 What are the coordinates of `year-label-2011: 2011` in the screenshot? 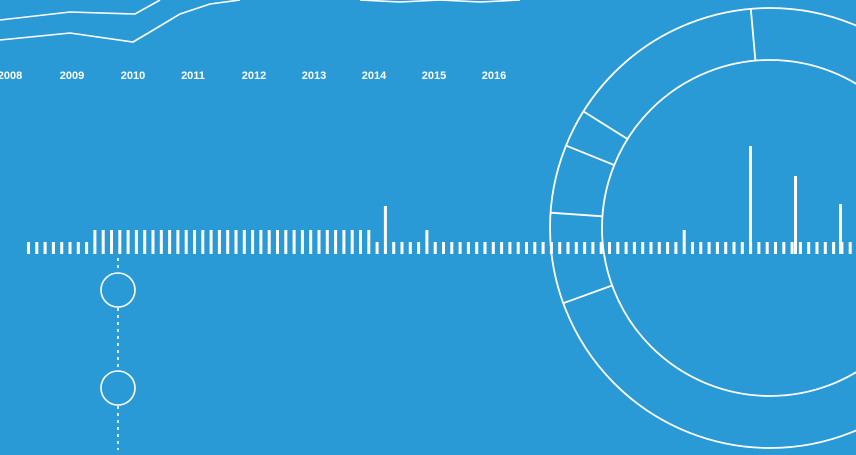 It's located at (193, 76).